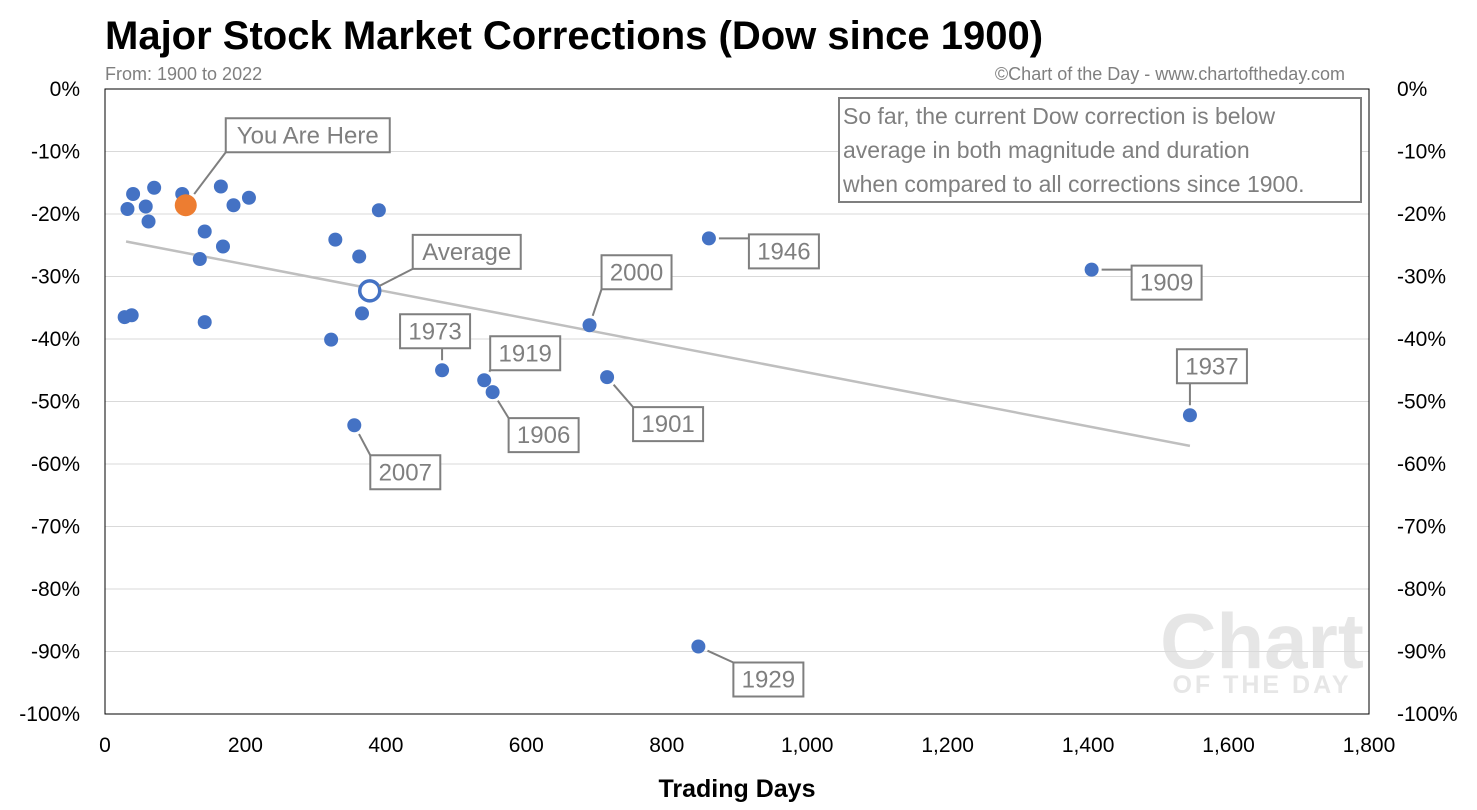 The height and width of the screenshot is (810, 1477). Describe the element at coordinates (55, 464) in the screenshot. I see `y-tick-label-left: -60%` at that location.